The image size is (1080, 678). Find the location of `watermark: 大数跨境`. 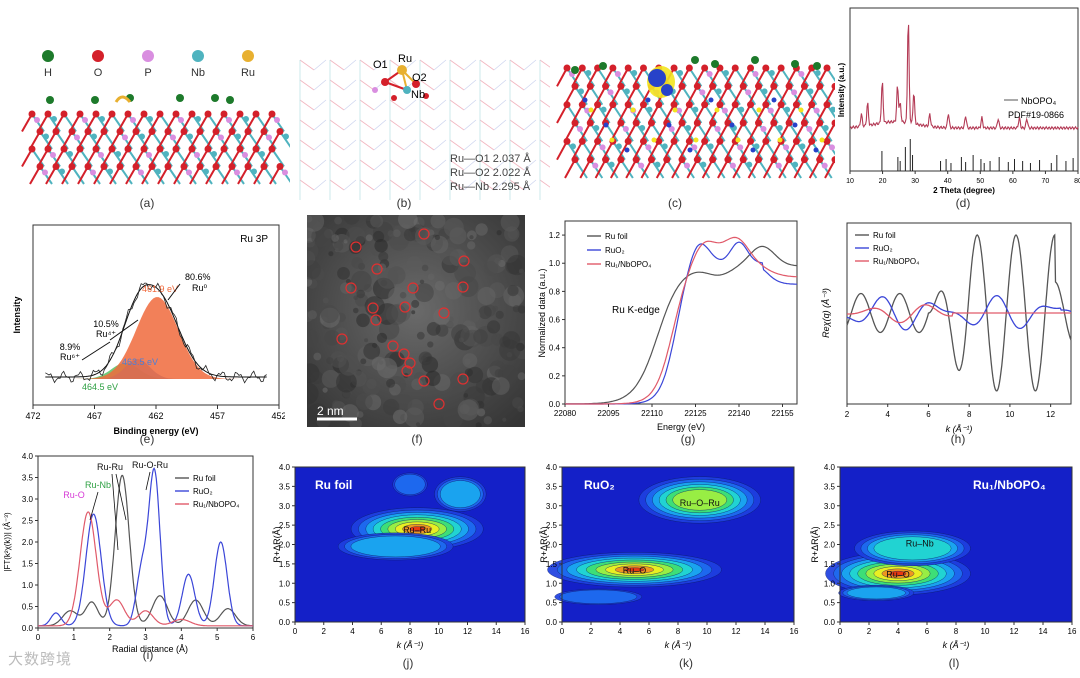

watermark: 大数跨境 is located at coordinates (40, 659).